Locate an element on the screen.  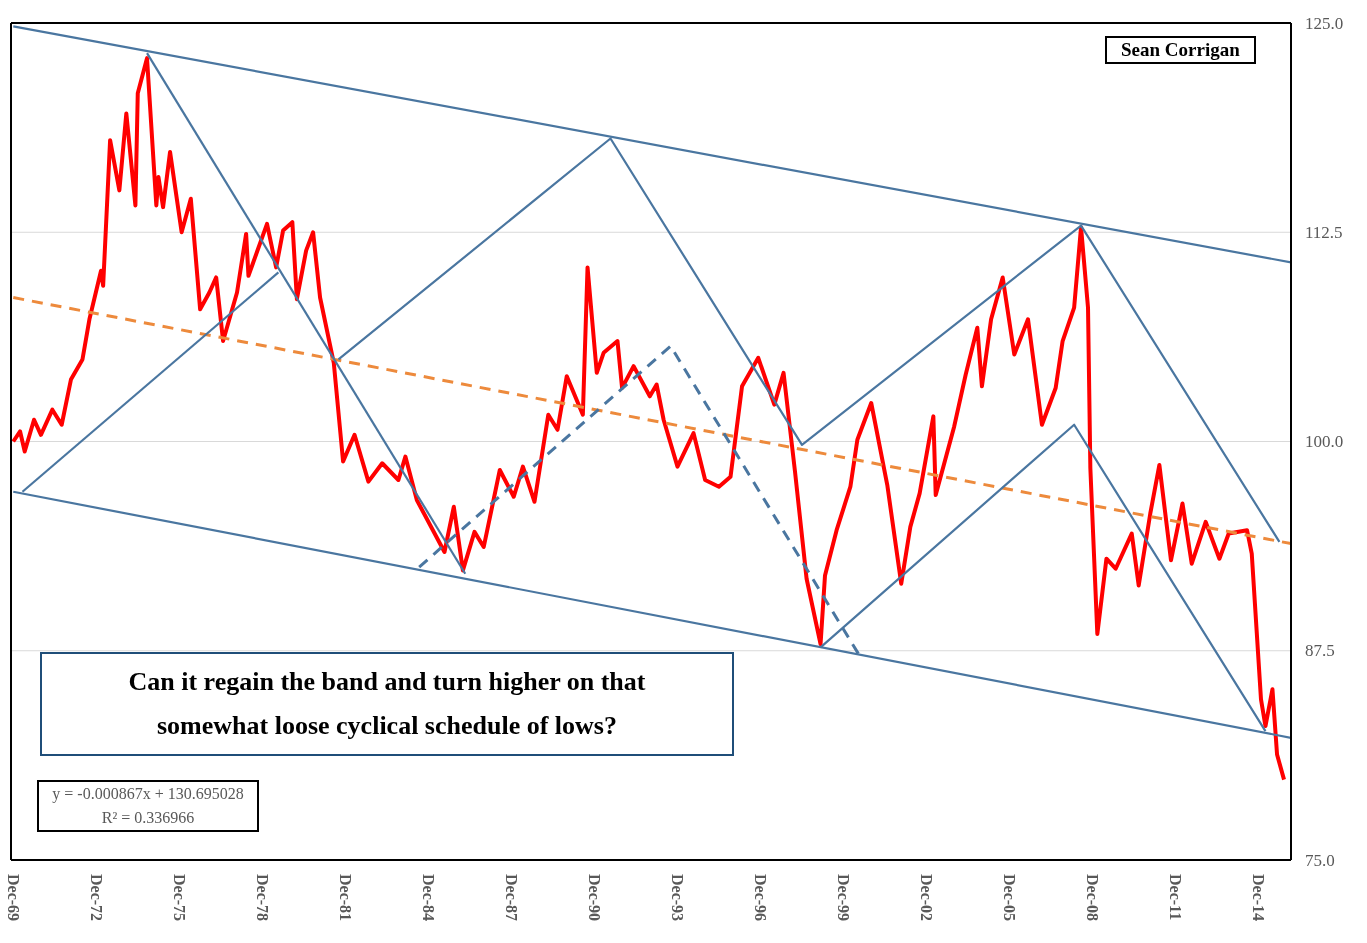
y-tick-label: 87.5 is located at coordinates (1320, 651).